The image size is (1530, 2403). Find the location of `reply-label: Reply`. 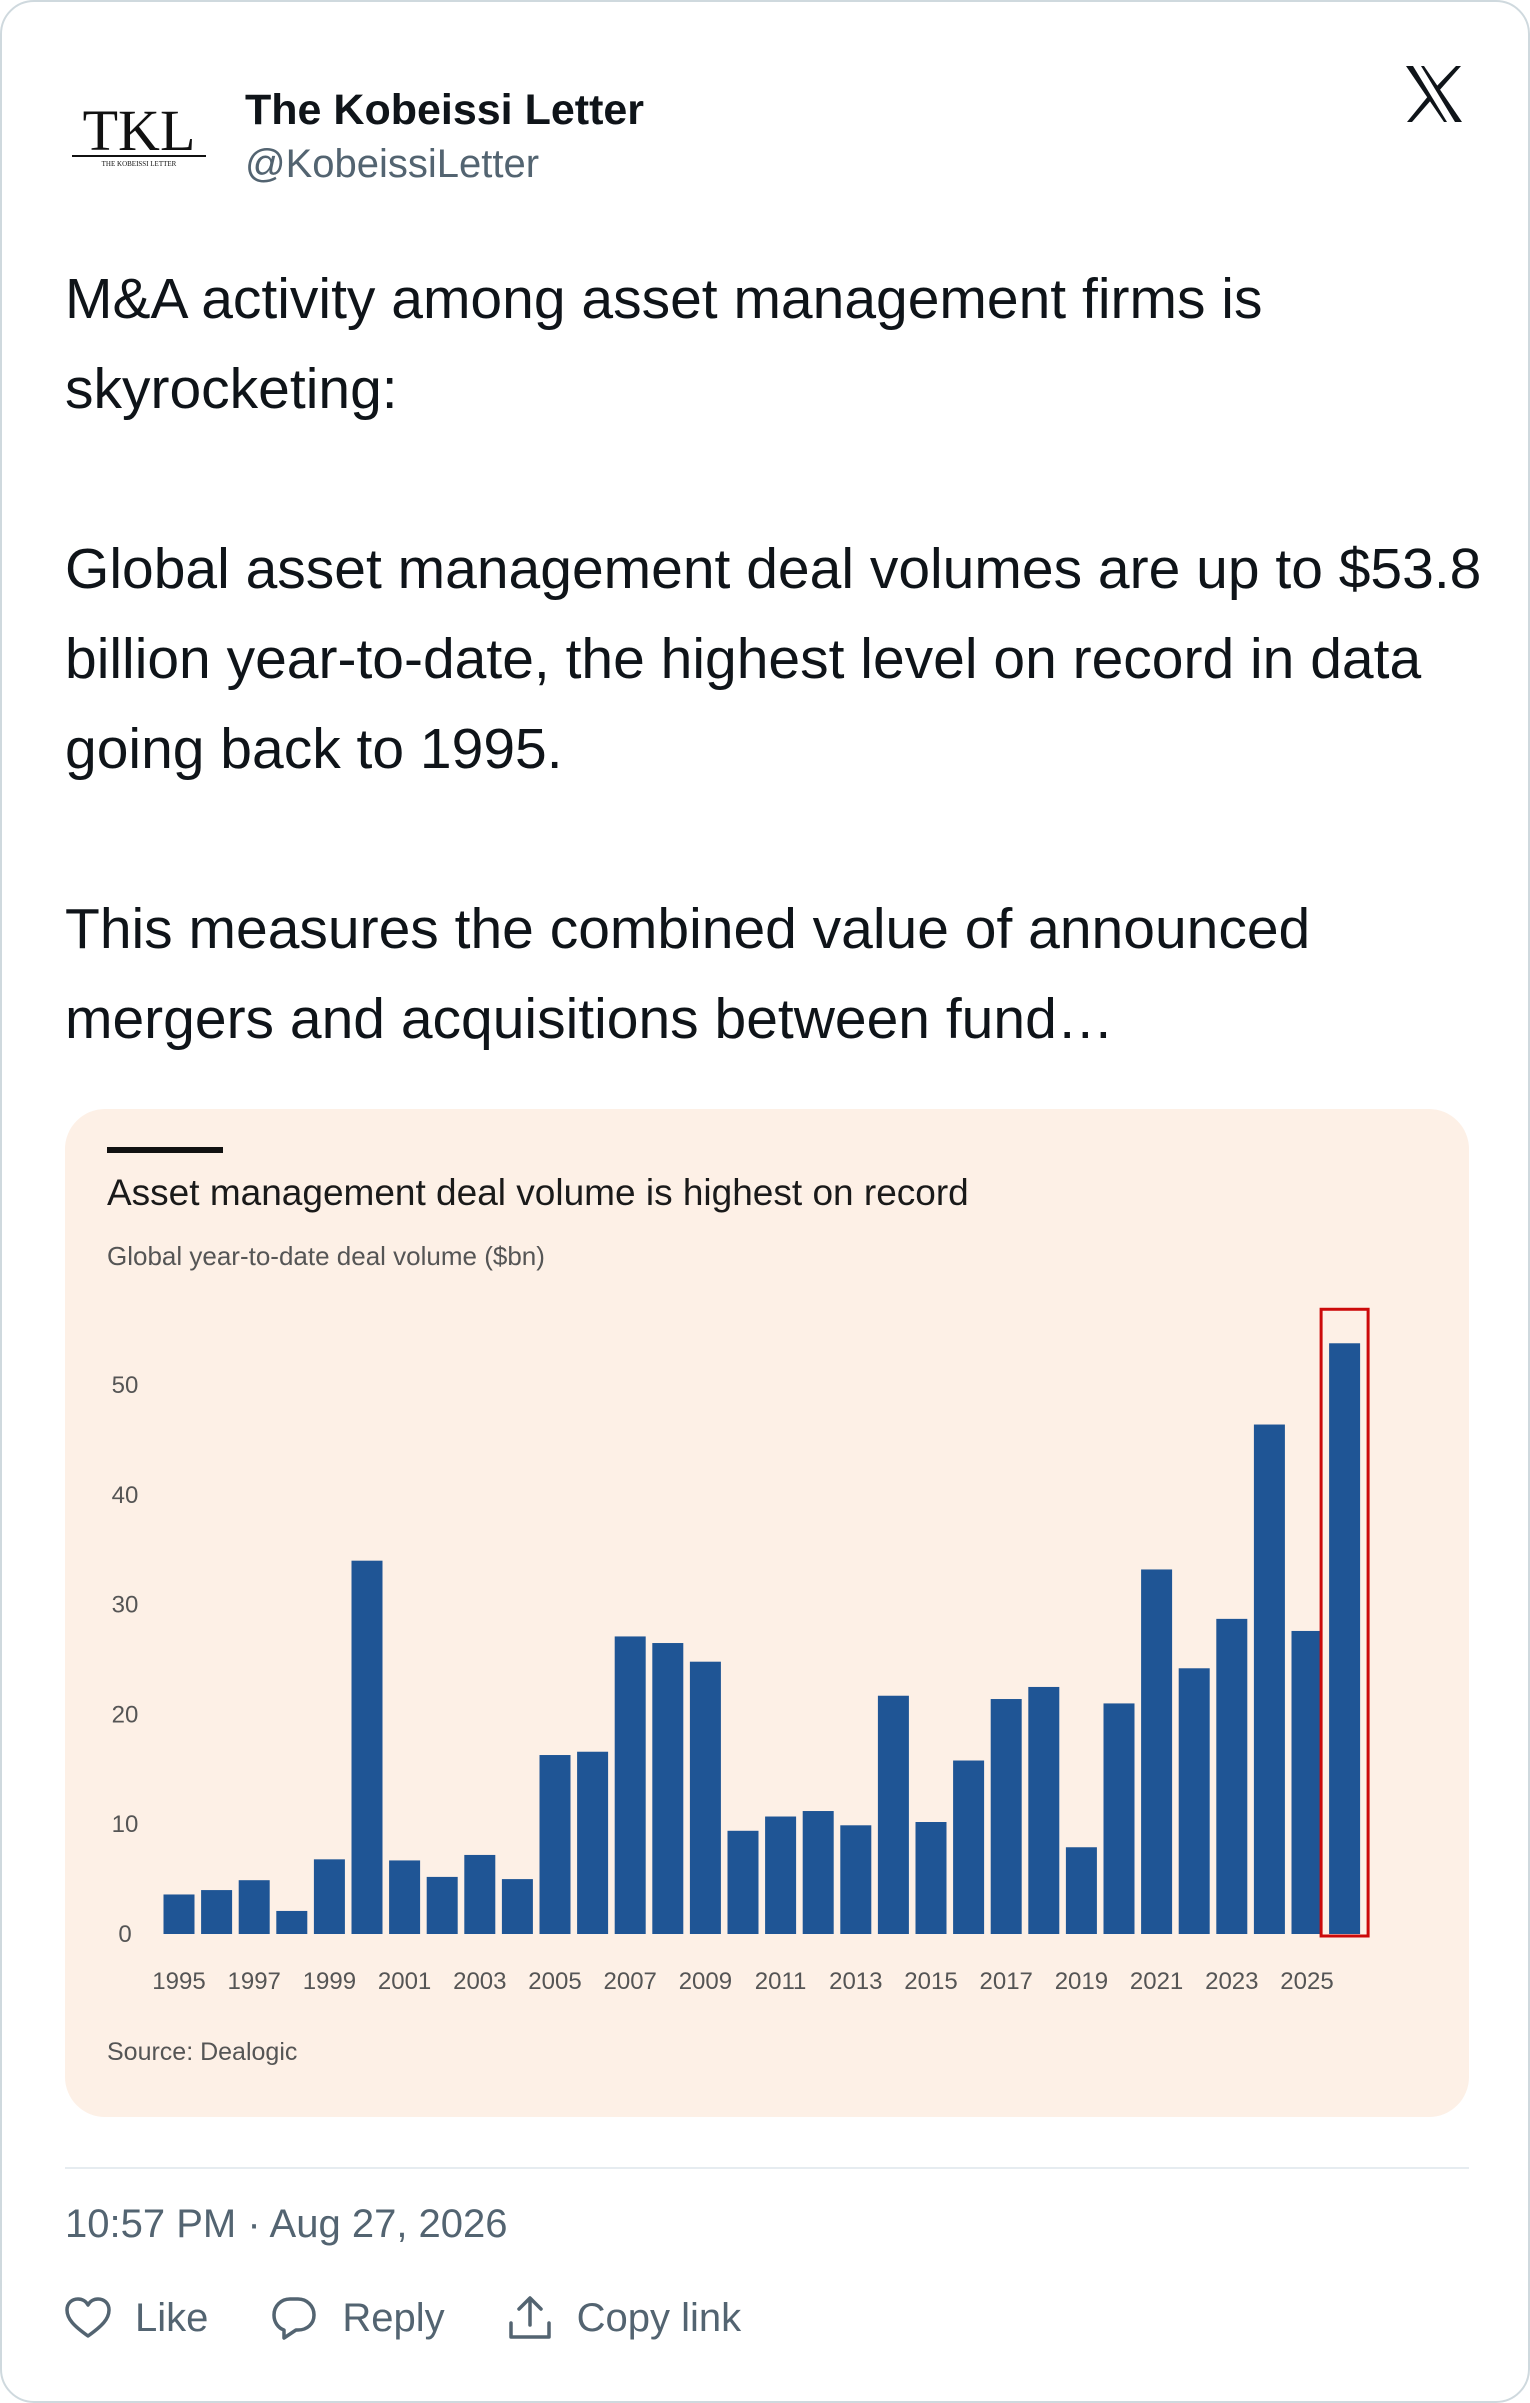

reply-label: Reply is located at coordinates (393, 2317).